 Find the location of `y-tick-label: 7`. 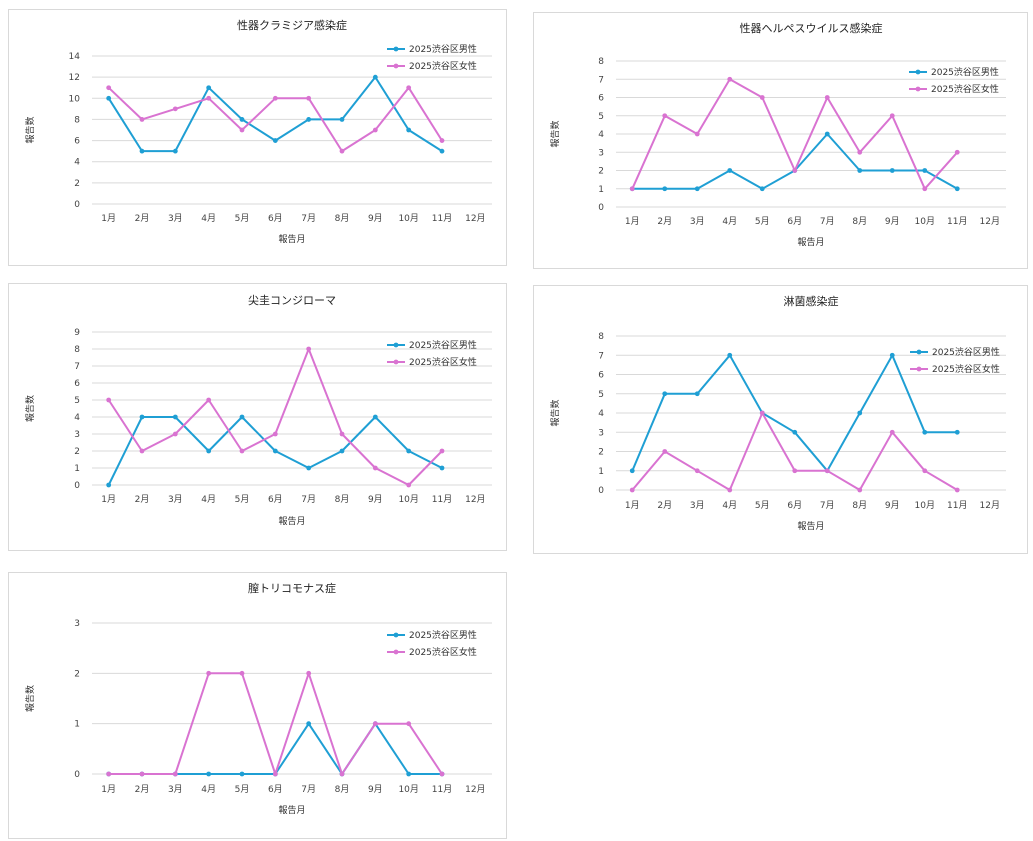

y-tick-label: 7 is located at coordinates (601, 80).